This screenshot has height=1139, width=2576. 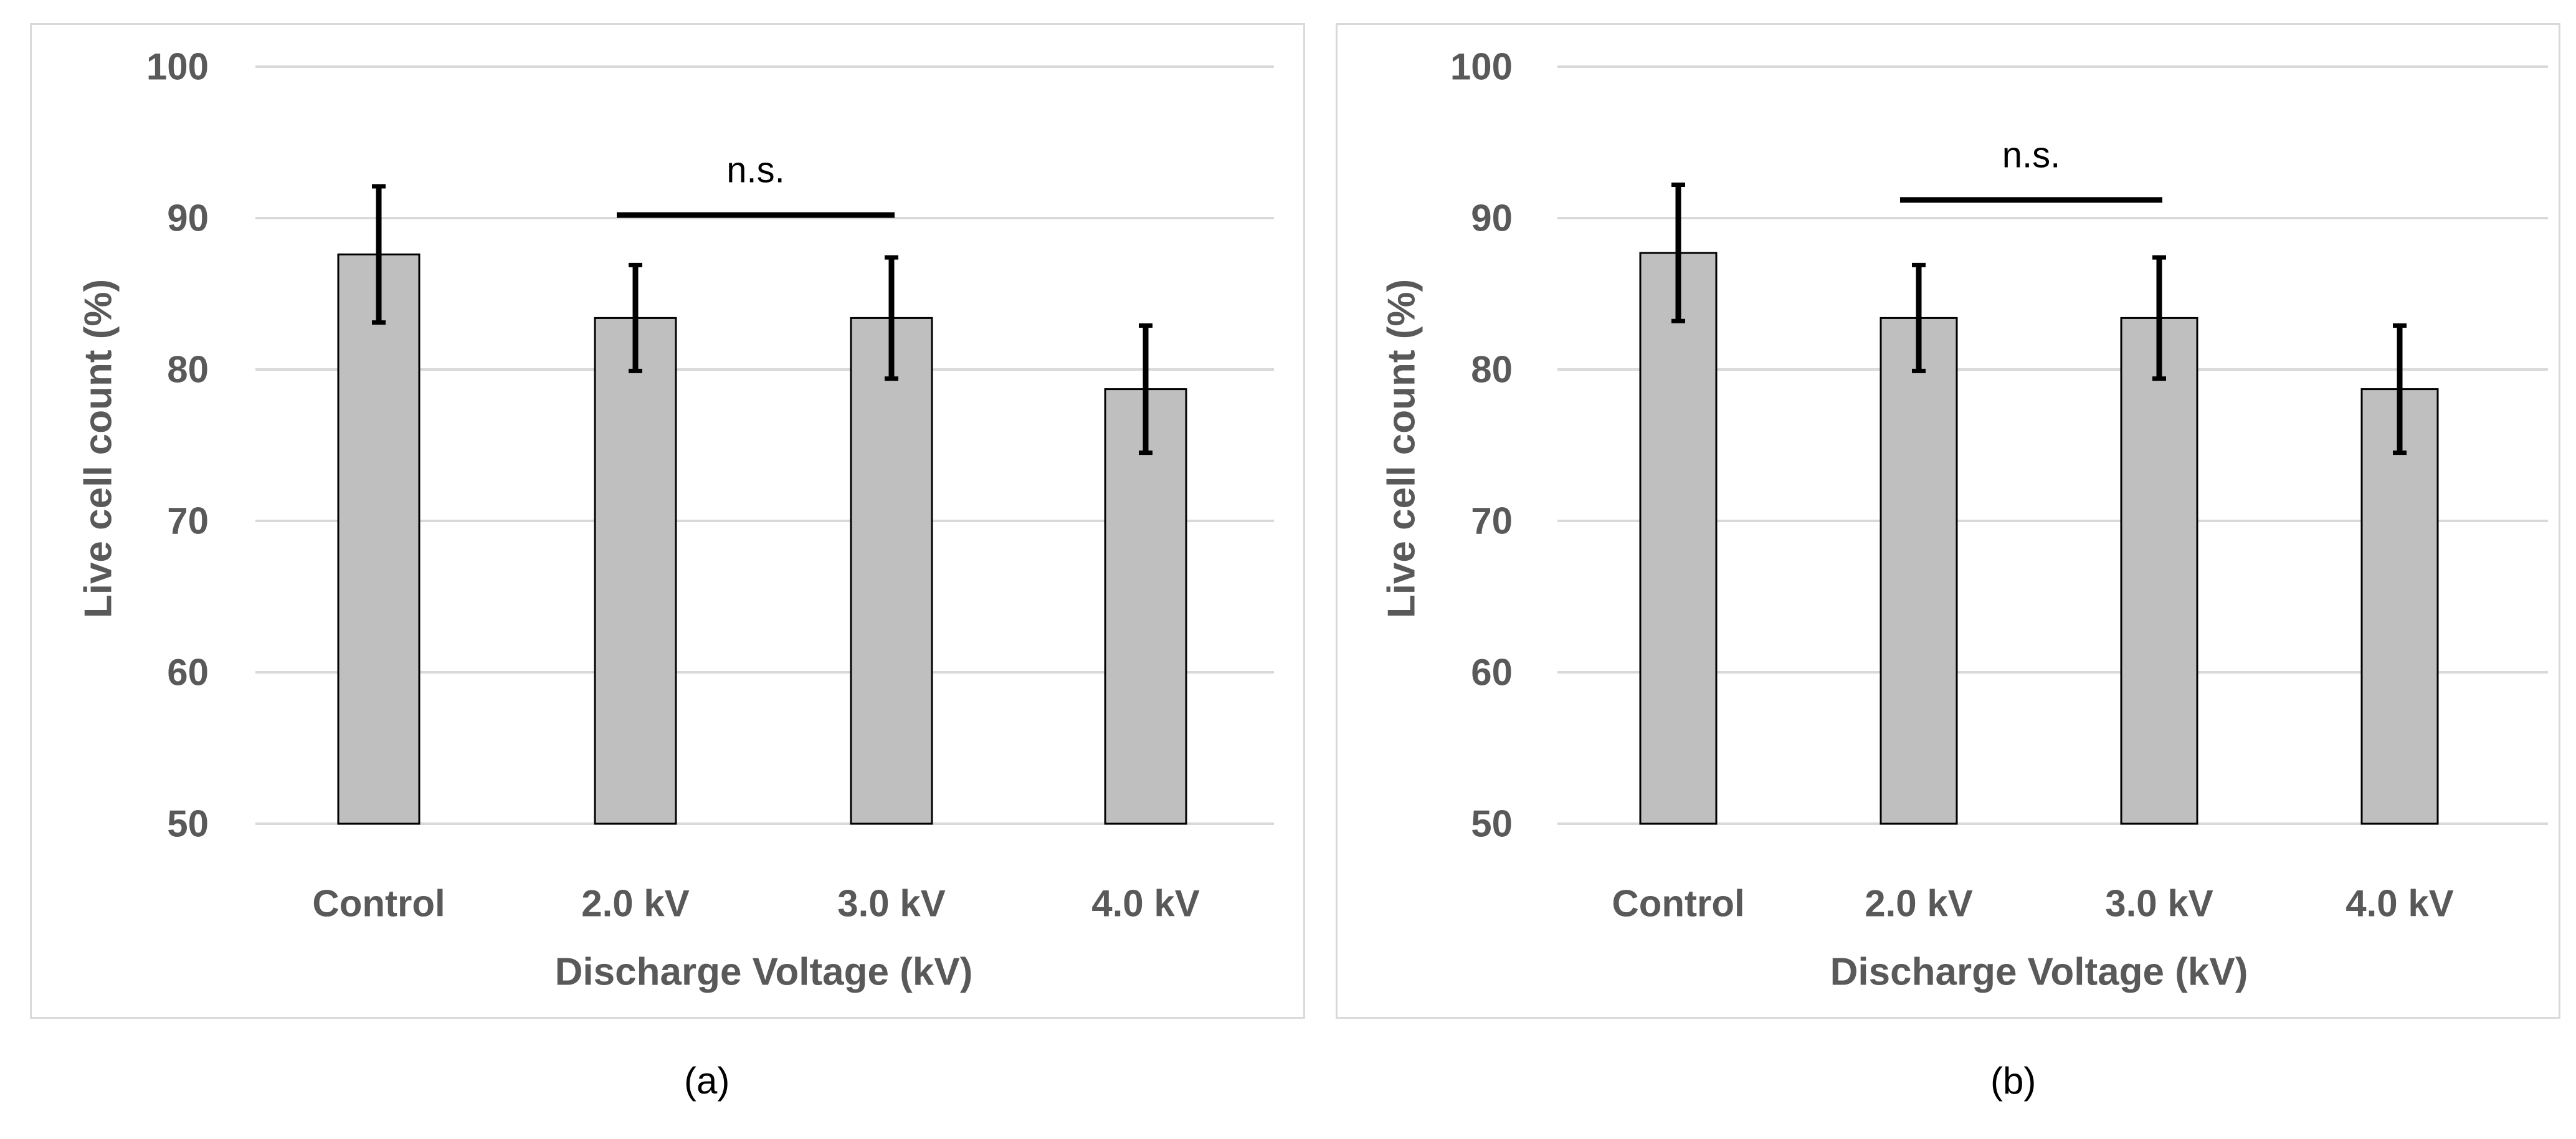 I want to click on category-label-0-1: 2.0 kV, so click(x=635, y=904).